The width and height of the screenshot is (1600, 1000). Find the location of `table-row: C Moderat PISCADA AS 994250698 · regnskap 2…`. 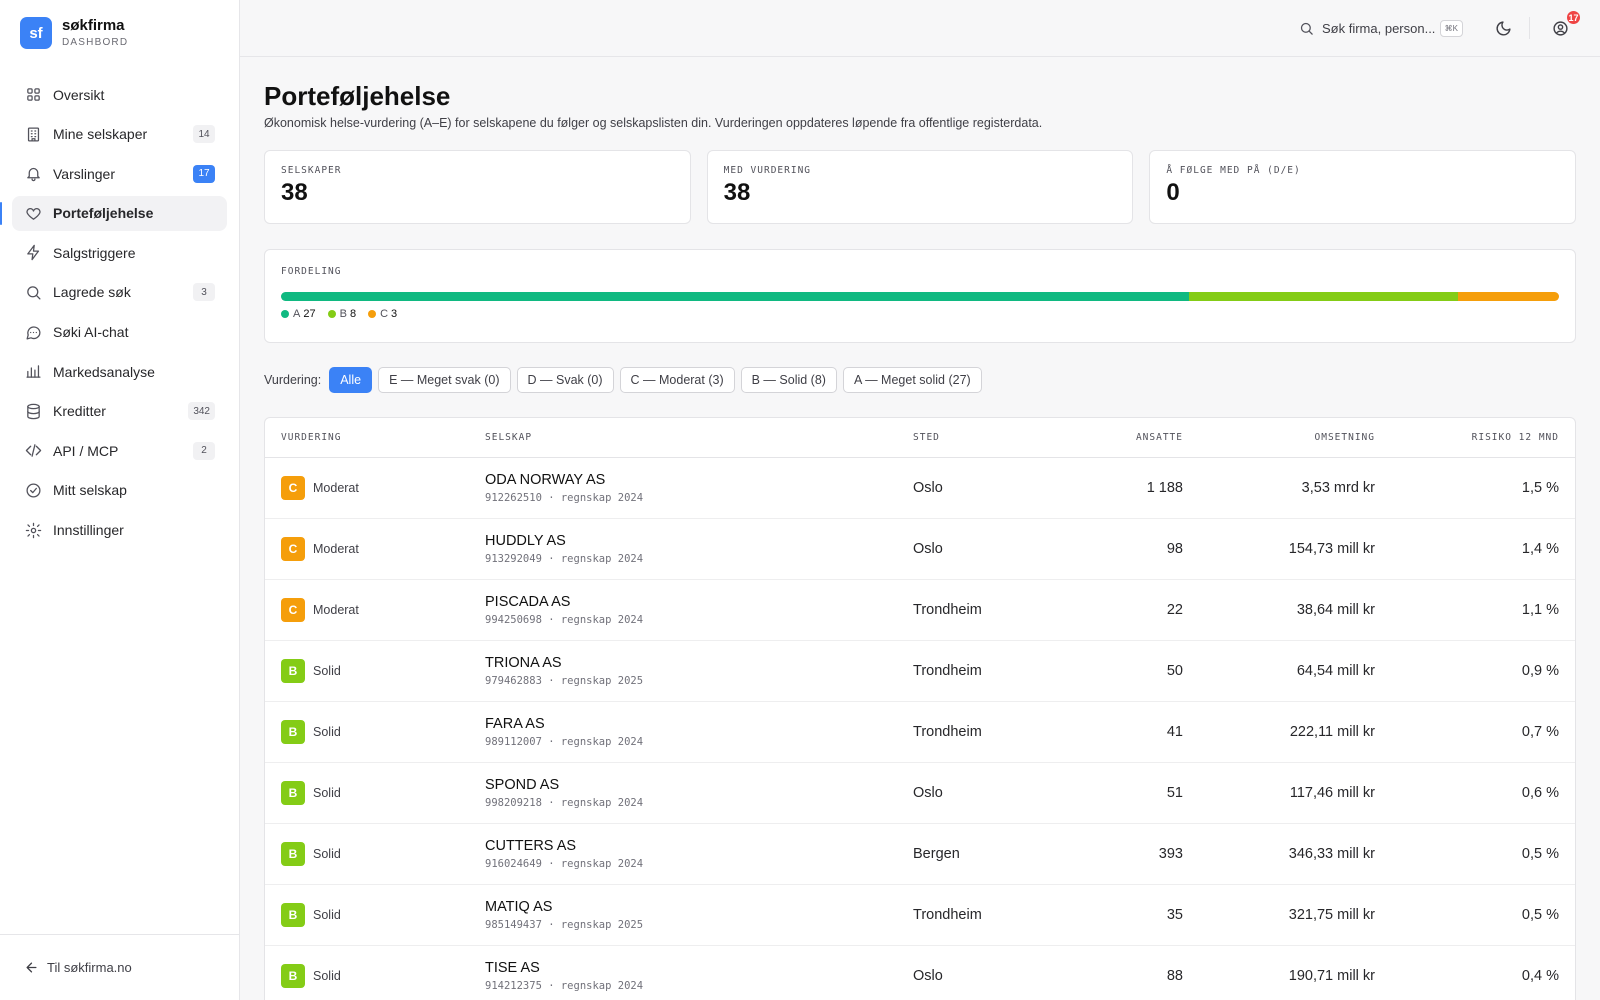

table-row: C Moderat PISCADA AS 994250698 · regnskap 2… is located at coordinates (920, 611).